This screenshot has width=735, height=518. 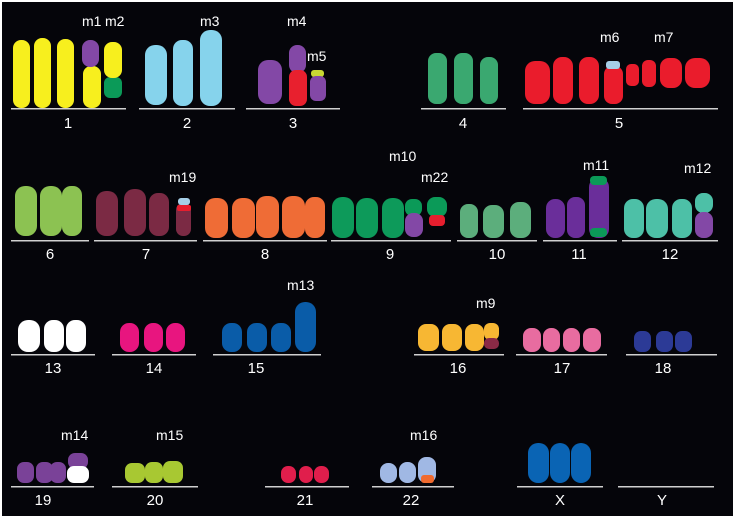 What do you see at coordinates (184, 208) in the screenshot?
I see `marker-m19-band` at bounding box center [184, 208].